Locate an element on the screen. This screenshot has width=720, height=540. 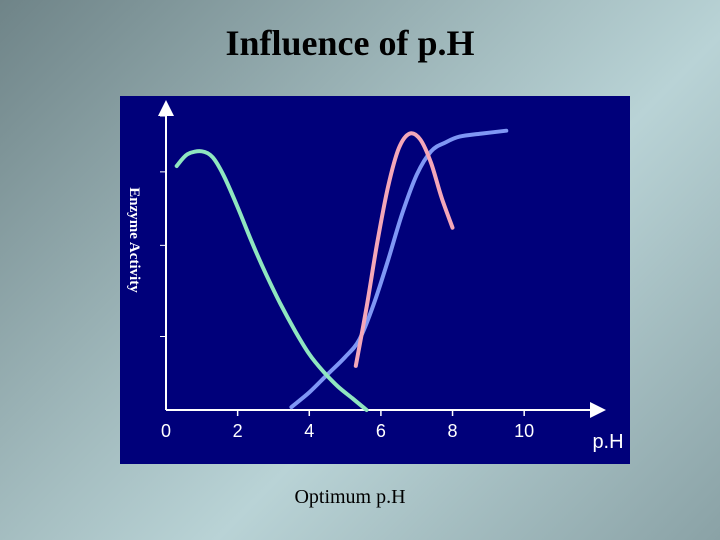
x-tick-label: 4 is located at coordinates (309, 431).